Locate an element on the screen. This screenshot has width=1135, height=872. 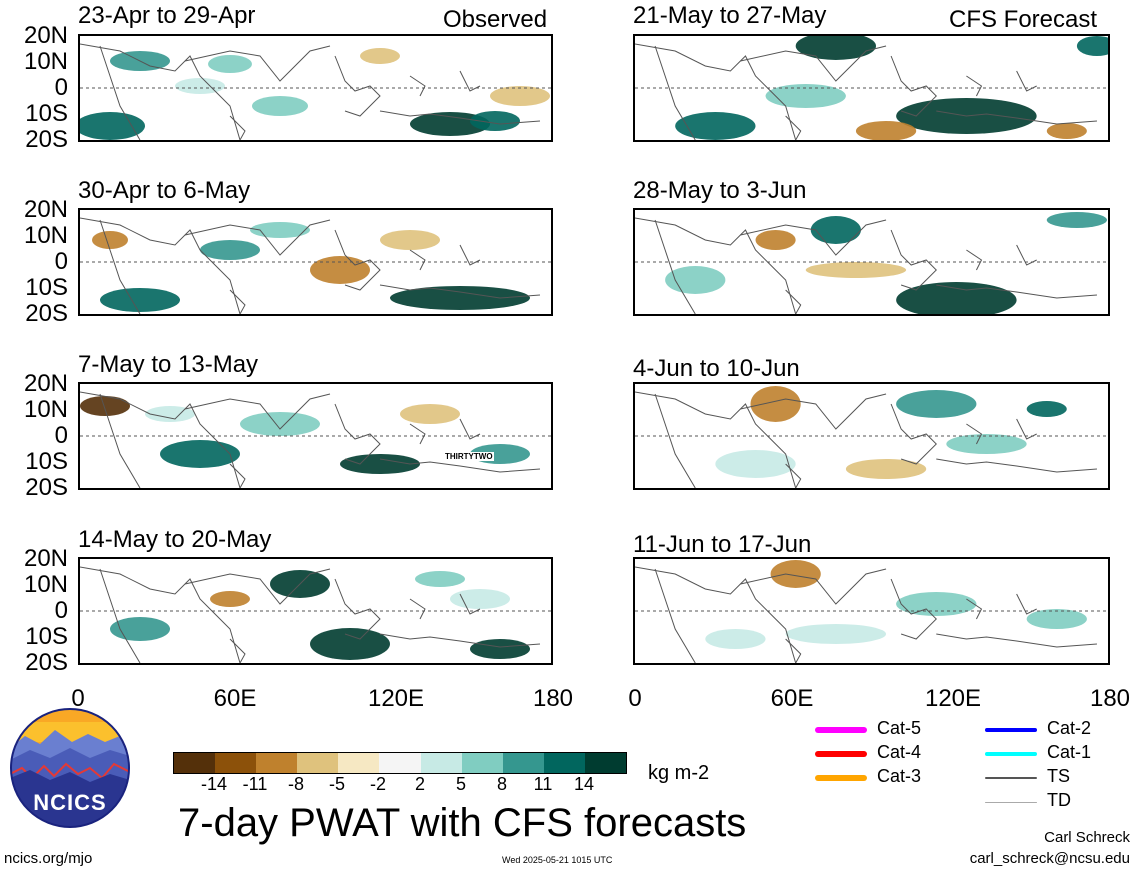
footer-timestamp: Wed 2025-05-21 1015 UTC is located at coordinates (557, 860).